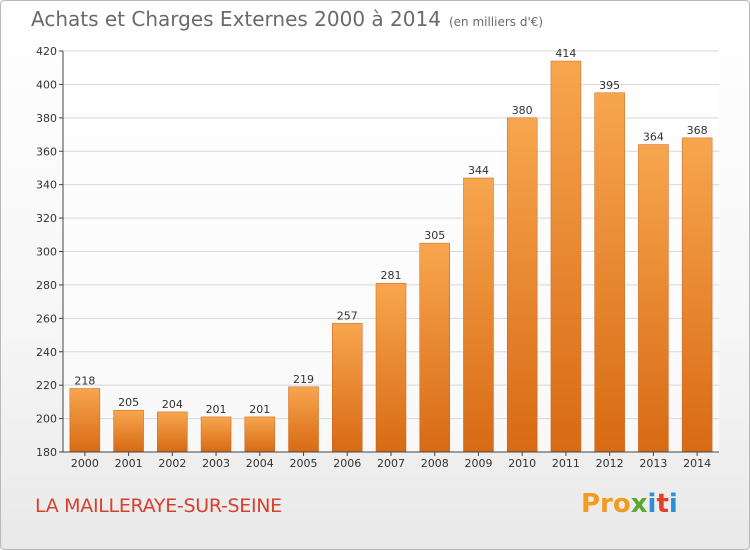  I want to click on bar-value-label: 205, so click(128, 402).